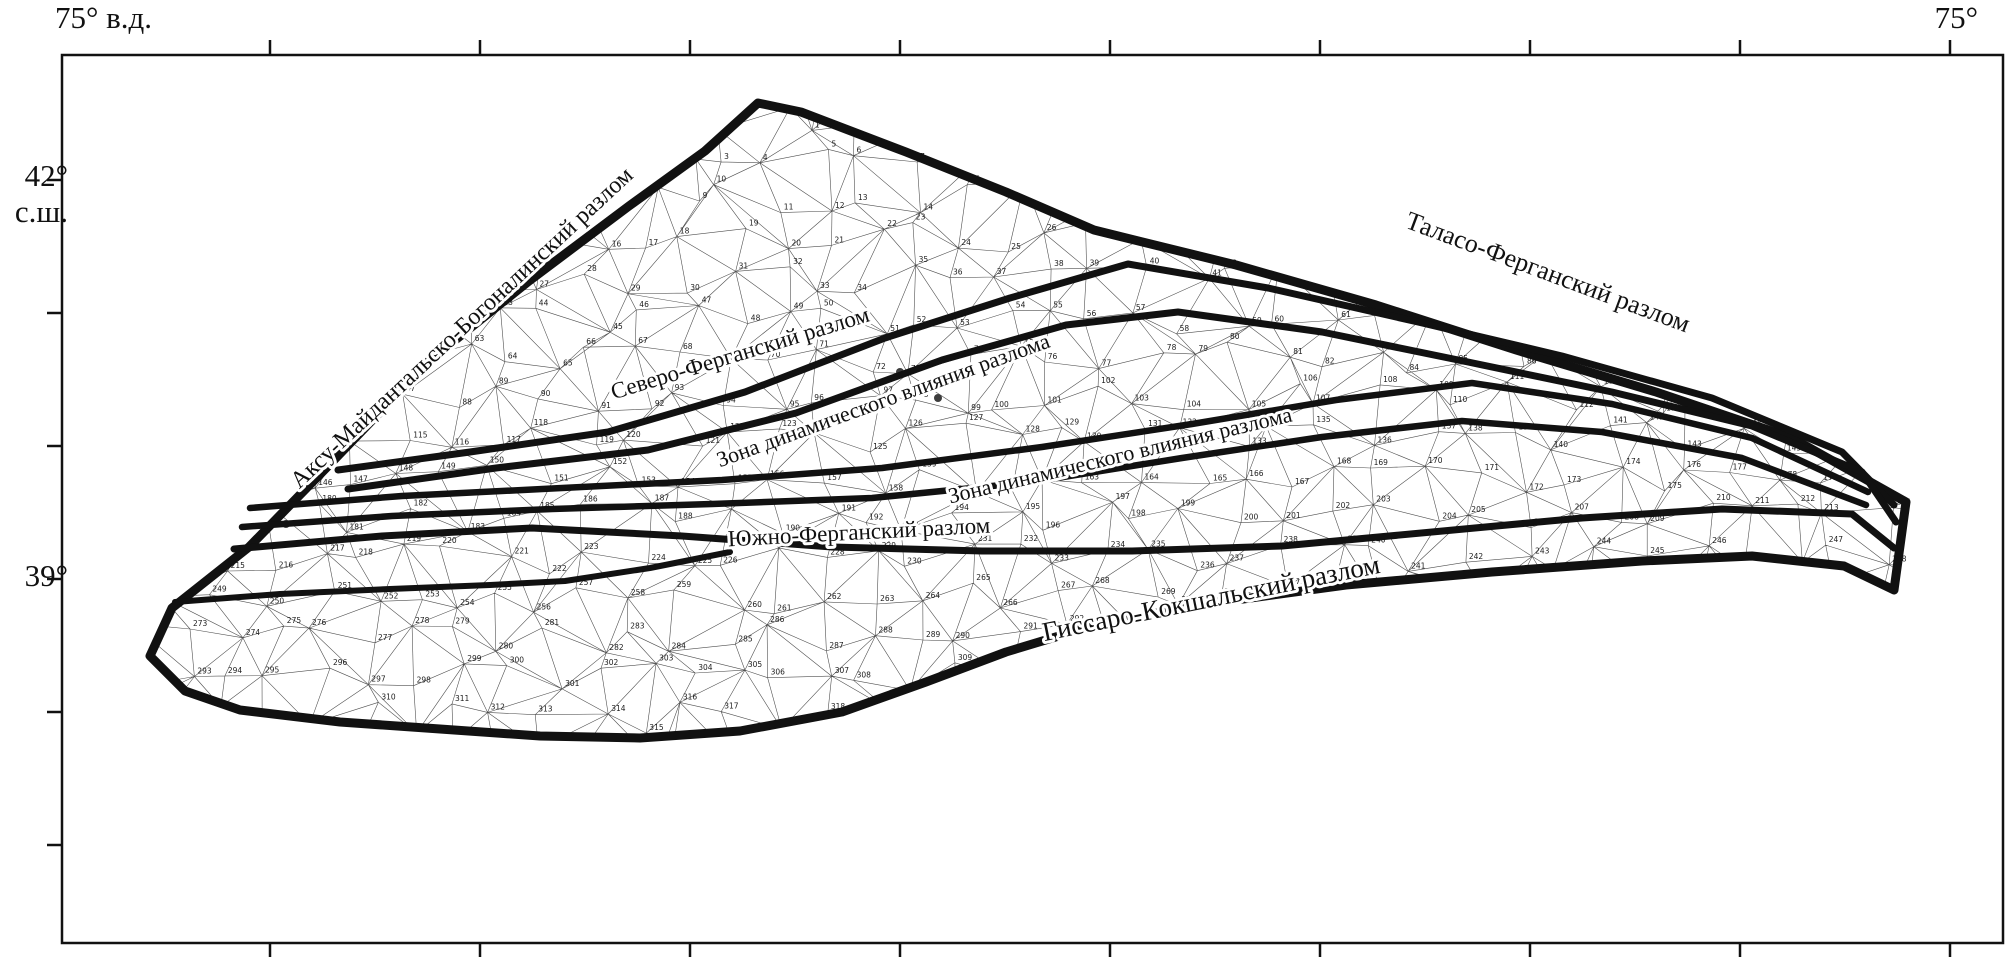 The height and width of the screenshot is (957, 2007). Describe the element at coordinates (1256, 473) in the screenshot. I see `node-number: 166` at that location.